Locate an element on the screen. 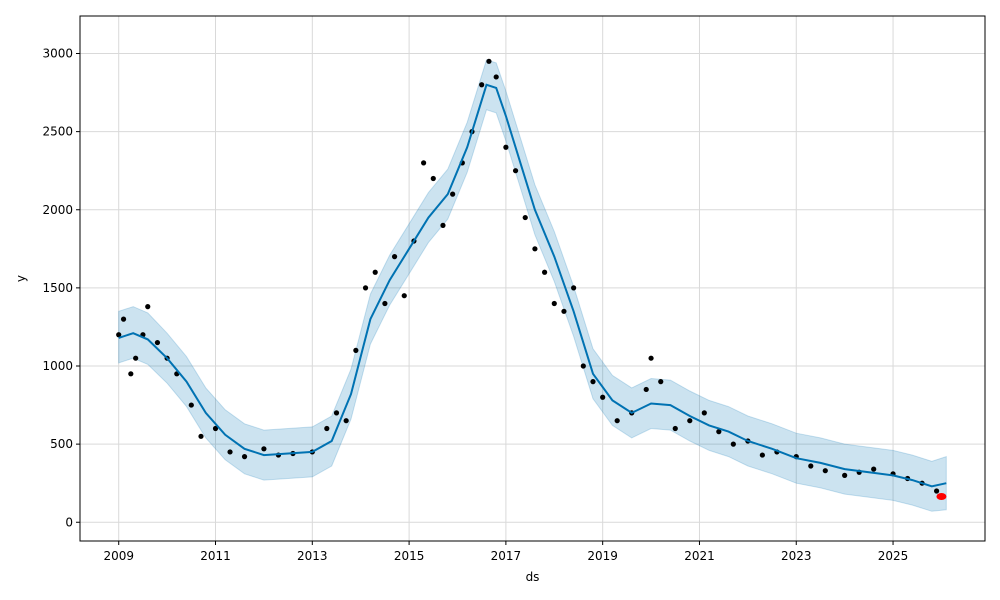 Image resolution: width=1000 pixels, height=600 pixels. x-tick-label: 2015 is located at coordinates (409, 556).